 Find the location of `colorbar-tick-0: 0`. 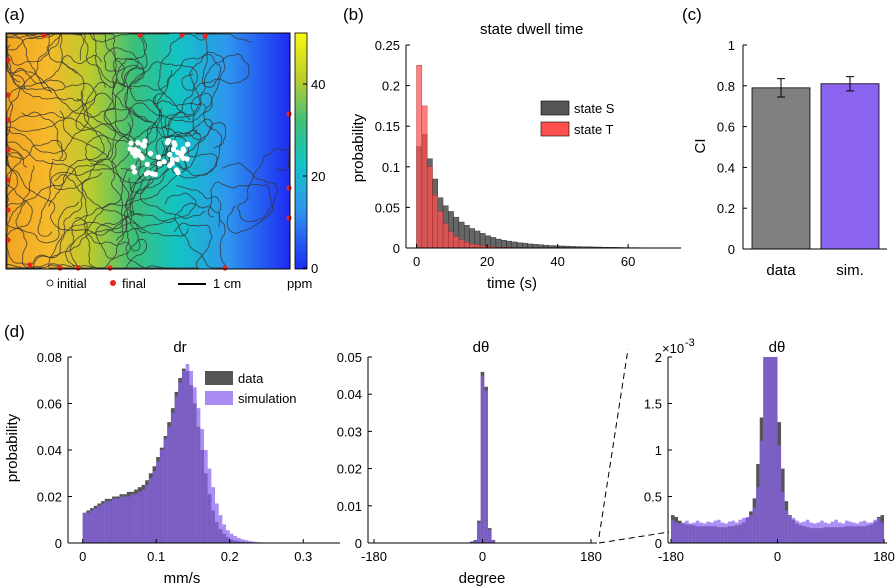

colorbar-tick-0: 0 is located at coordinates (314, 268).